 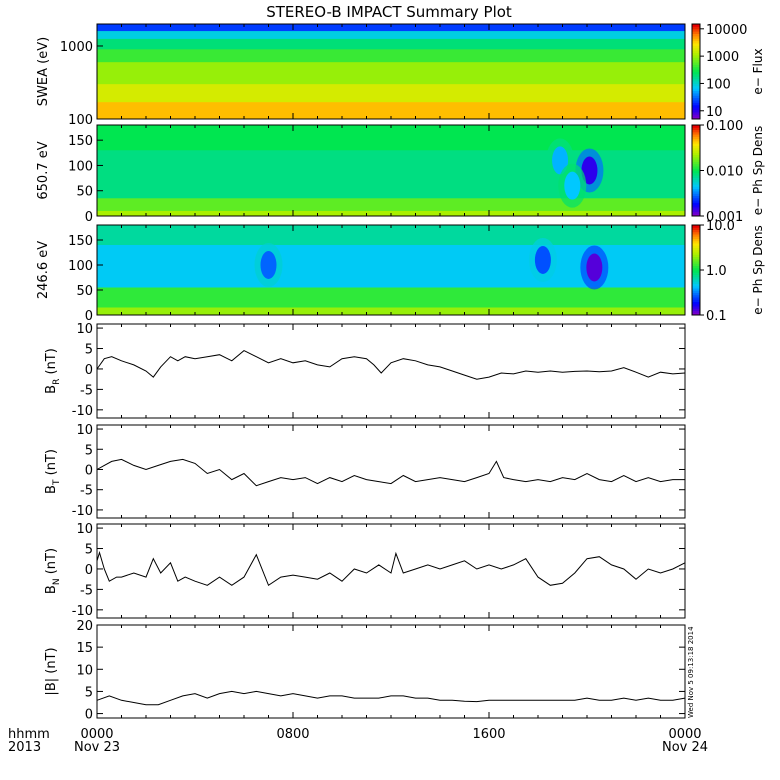 What do you see at coordinates (51, 671) in the screenshot?
I see `y-axis-label: |B| (nT)` at bounding box center [51, 671].